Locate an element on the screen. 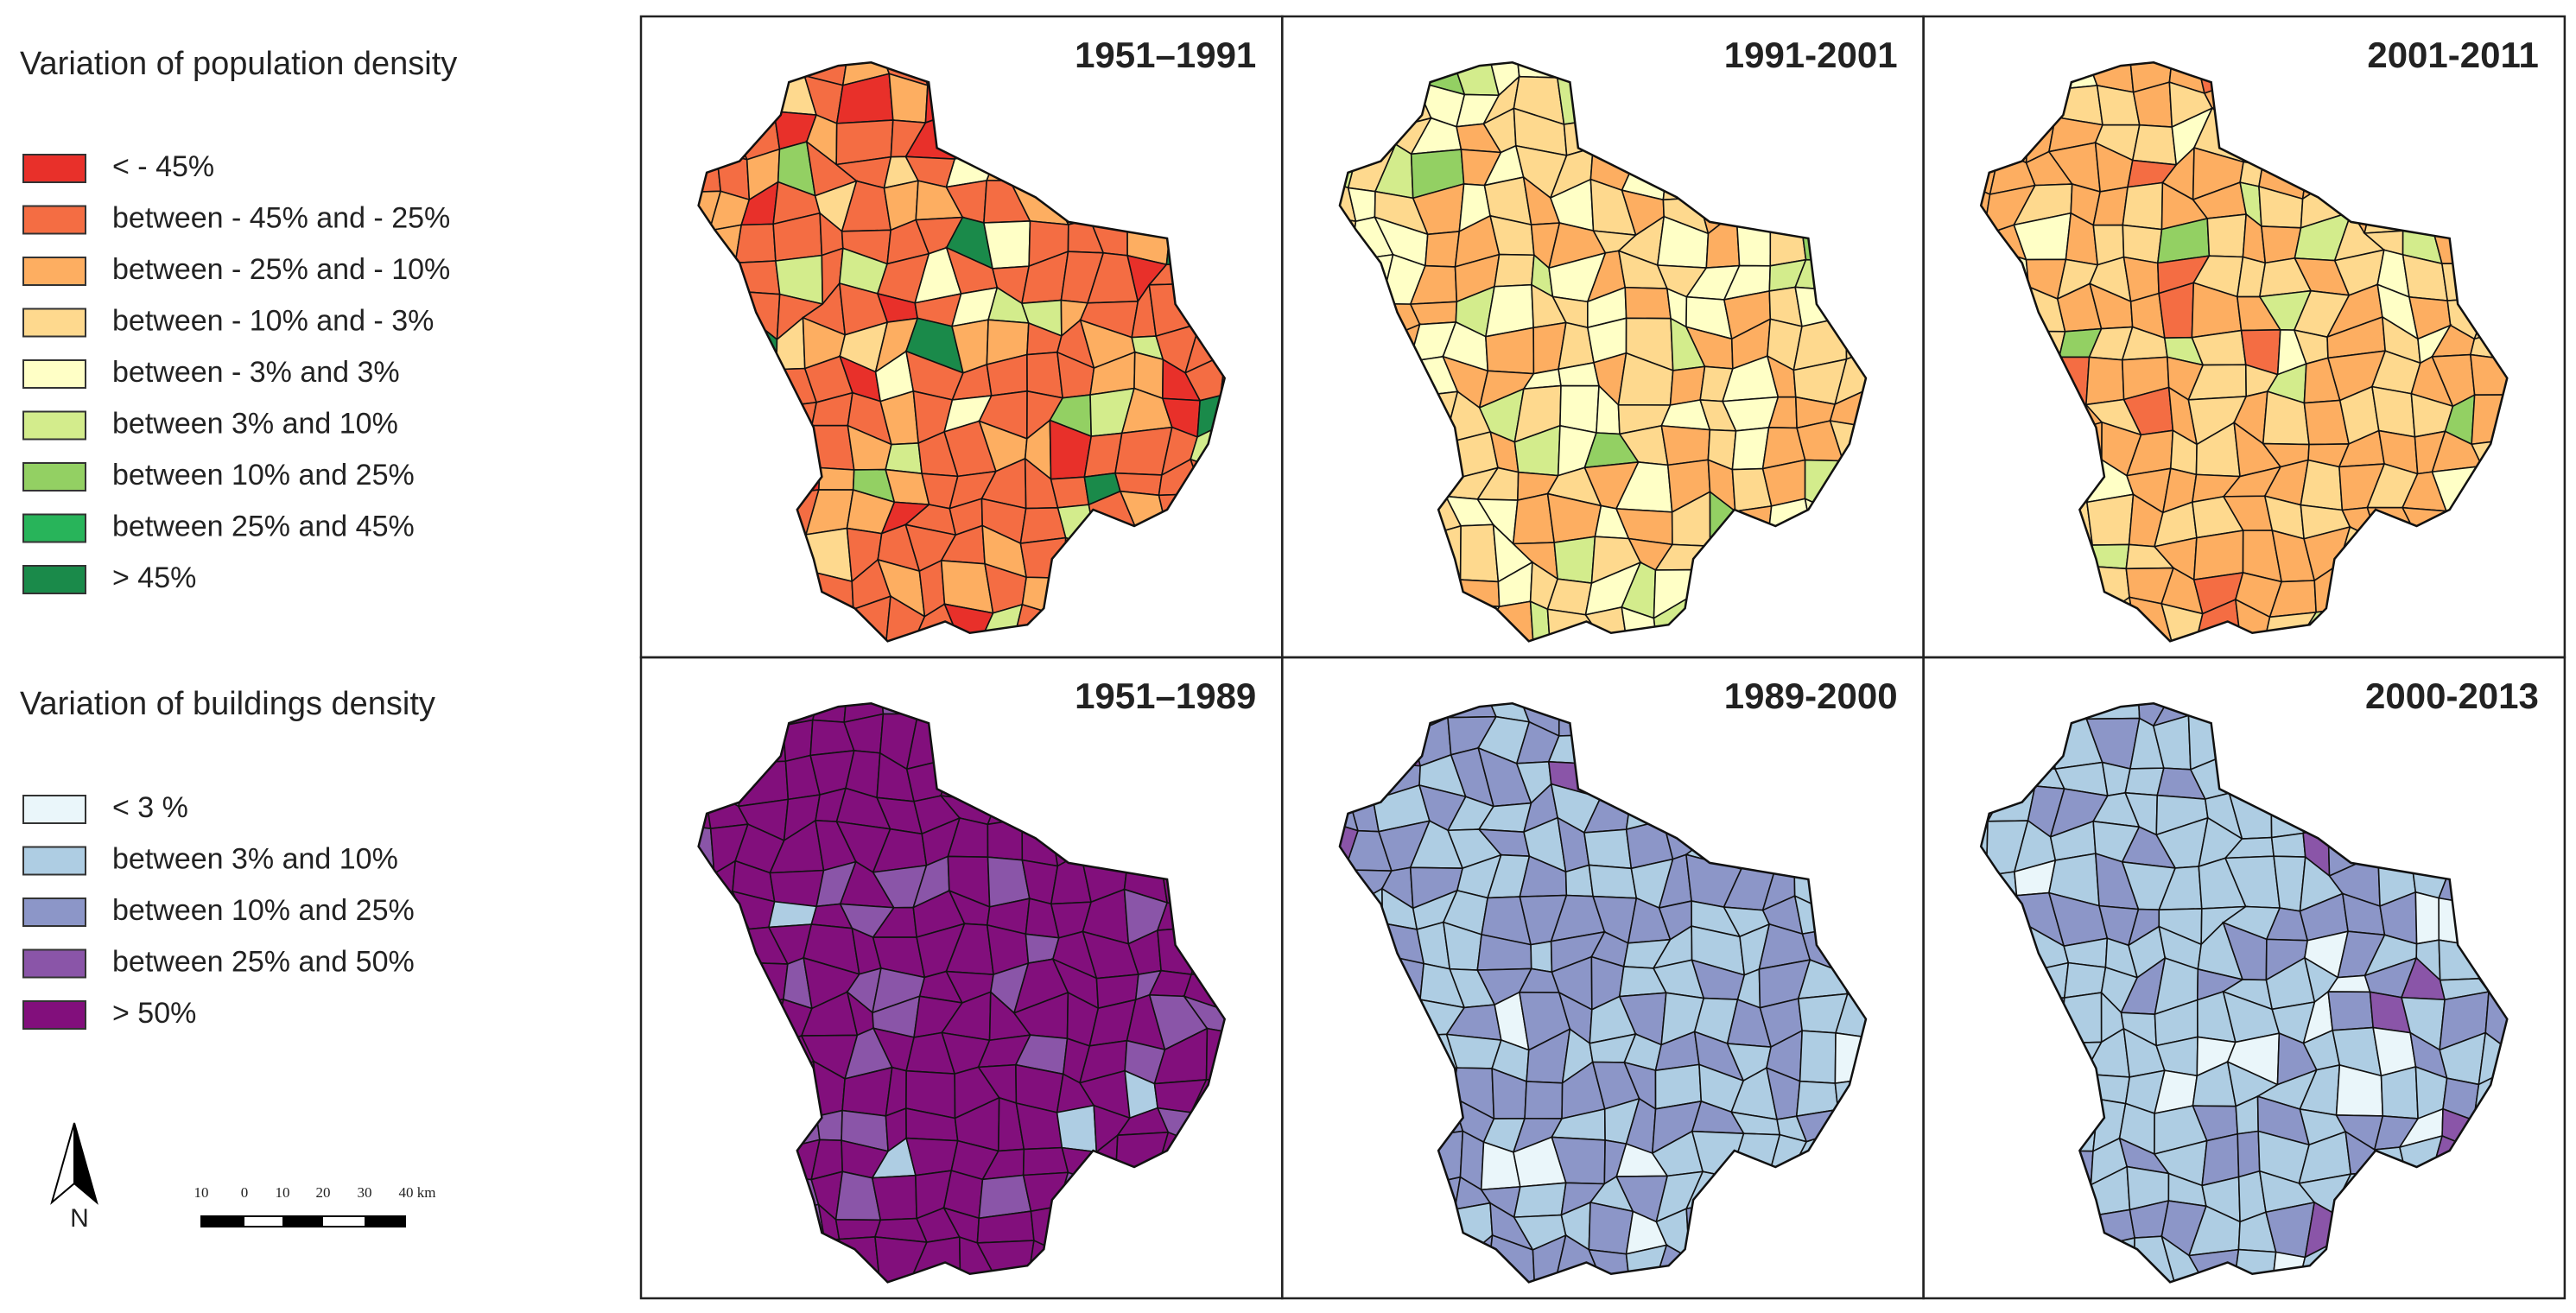  panel-title: 1951–1989 is located at coordinates (1165, 696).